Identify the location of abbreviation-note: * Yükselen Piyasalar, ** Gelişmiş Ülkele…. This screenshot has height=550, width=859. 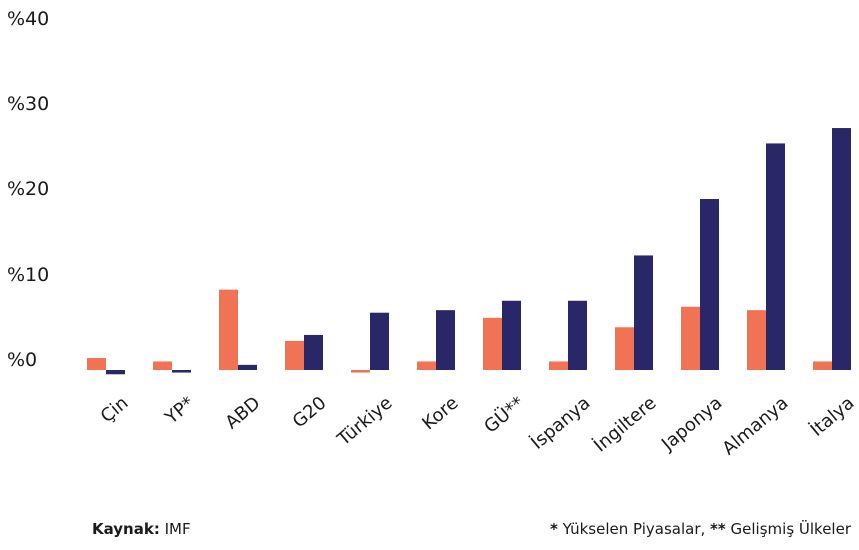
(700, 529).